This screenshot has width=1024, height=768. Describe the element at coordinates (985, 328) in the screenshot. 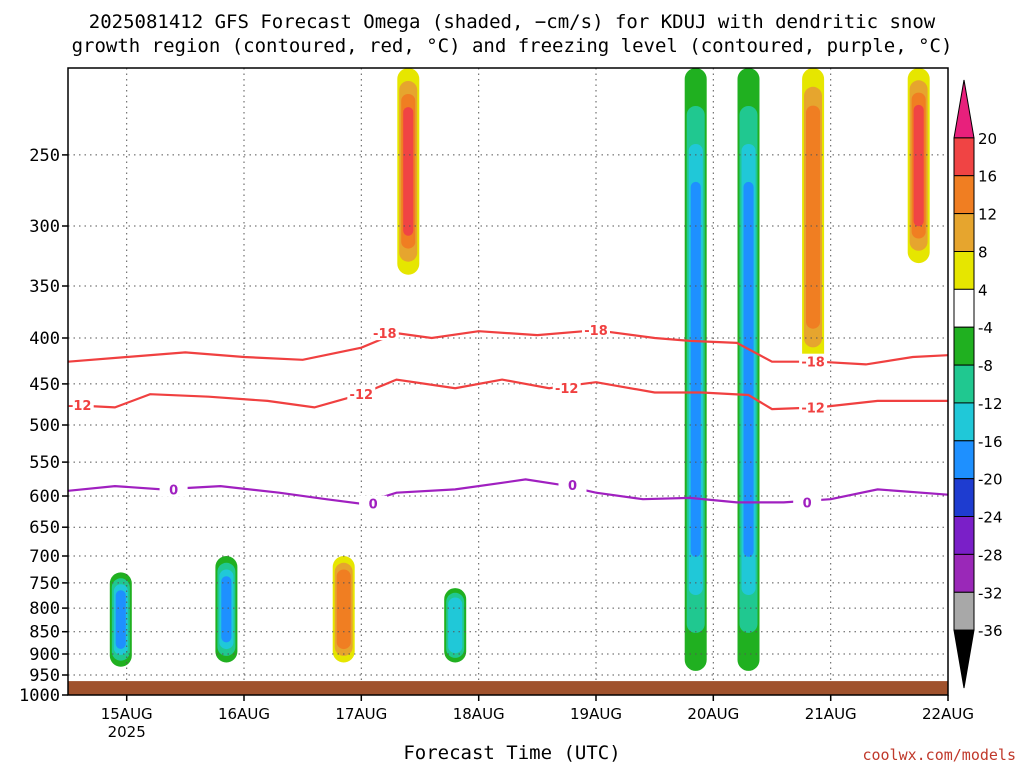

I see `colorbar-label: -4` at that location.